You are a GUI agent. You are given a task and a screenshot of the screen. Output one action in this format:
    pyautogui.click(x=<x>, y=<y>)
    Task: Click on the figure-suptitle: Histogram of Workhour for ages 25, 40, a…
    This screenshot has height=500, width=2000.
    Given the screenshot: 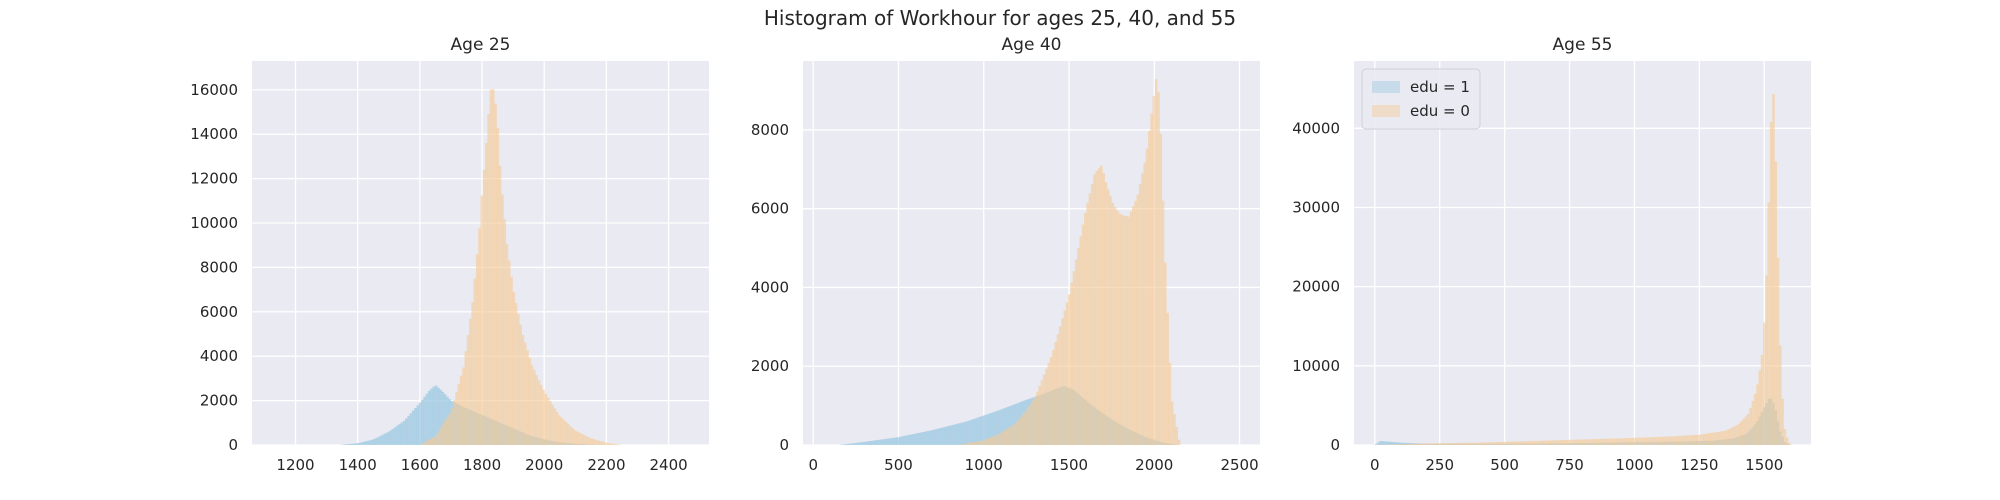 What is the action you would take?
    pyautogui.click(x=1000, y=18)
    